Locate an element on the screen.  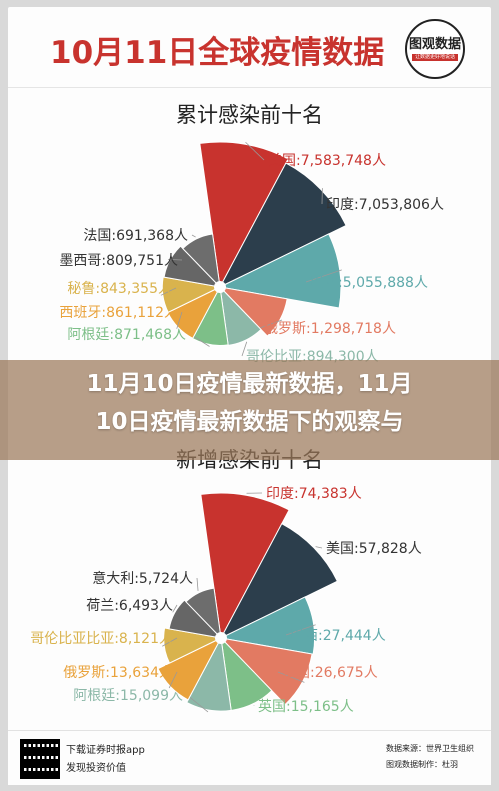
footer: 下载证券时报app 发现投资价值 数据来源：世界卫生组织 图观数据制作：杜羽 is located at coordinates (249, 757).